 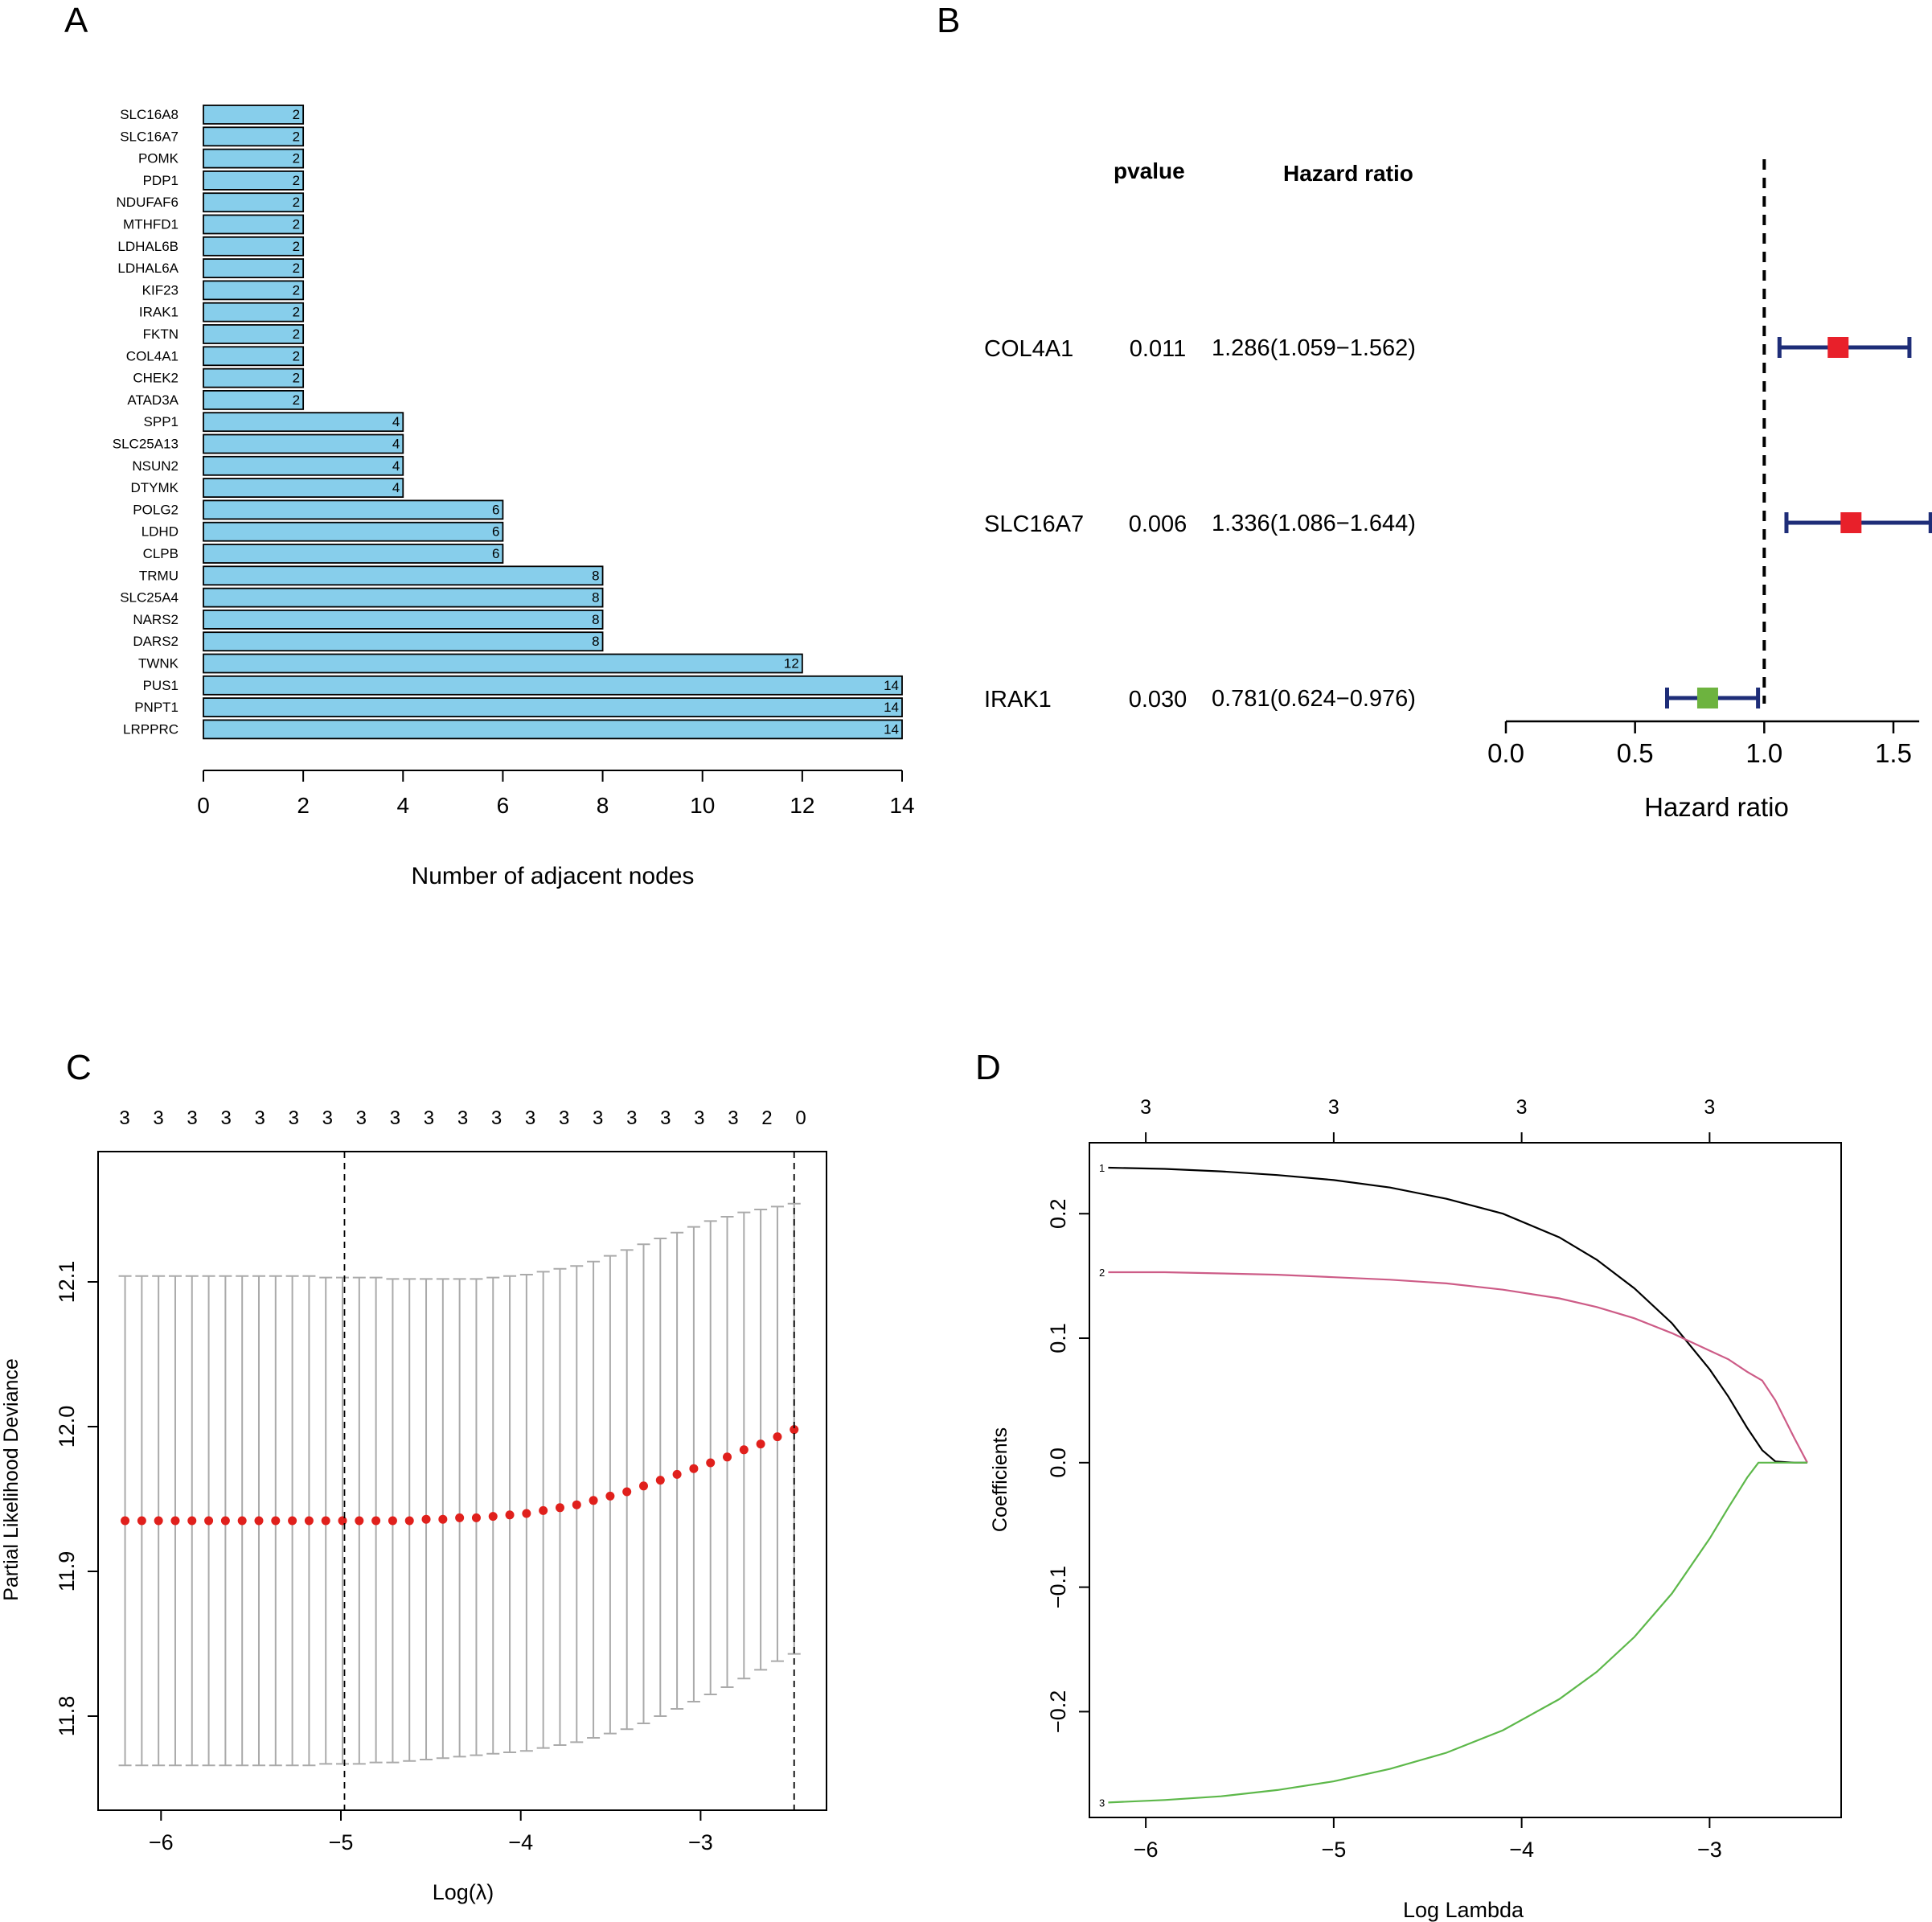 I want to click on bar-TRMU, so click(x=403, y=575).